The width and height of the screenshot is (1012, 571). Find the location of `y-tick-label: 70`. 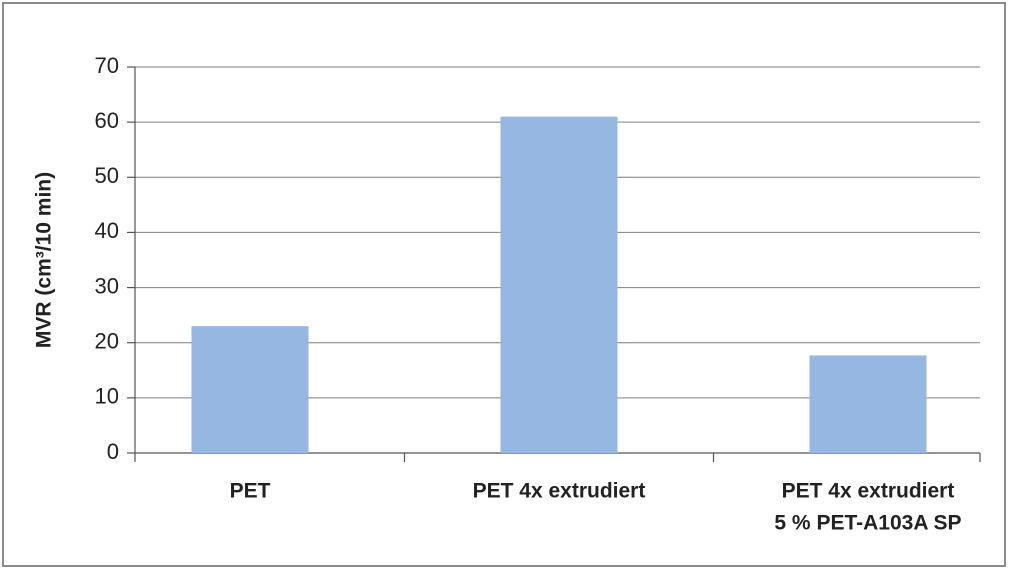

y-tick-label: 70 is located at coordinates (107, 65).